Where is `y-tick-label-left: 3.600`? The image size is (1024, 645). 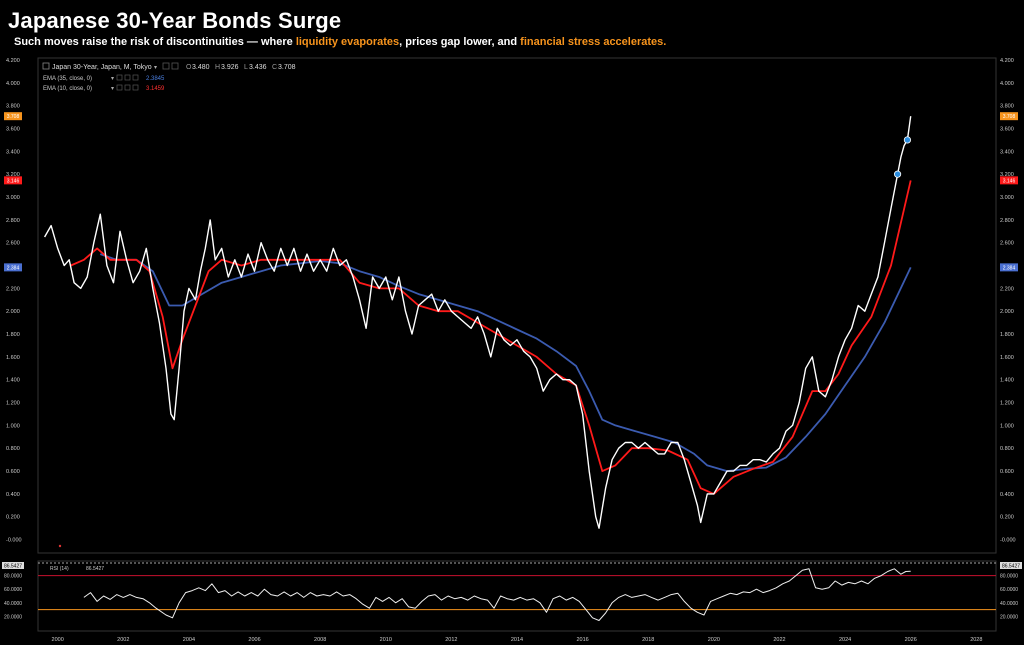
y-tick-label-left: 3.600 is located at coordinates (13, 130).